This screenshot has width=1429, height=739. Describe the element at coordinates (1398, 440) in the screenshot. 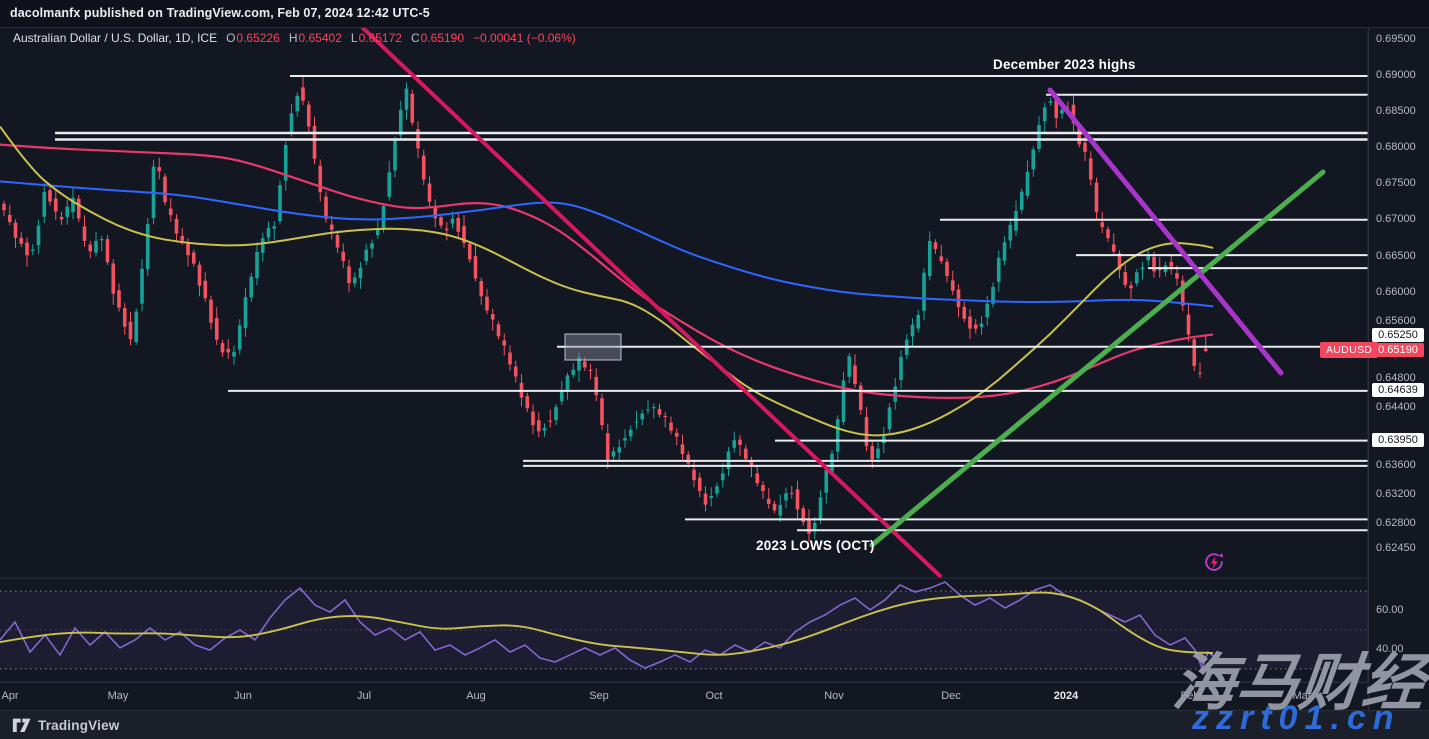

I see `price-badge-white: 0.63950` at that location.